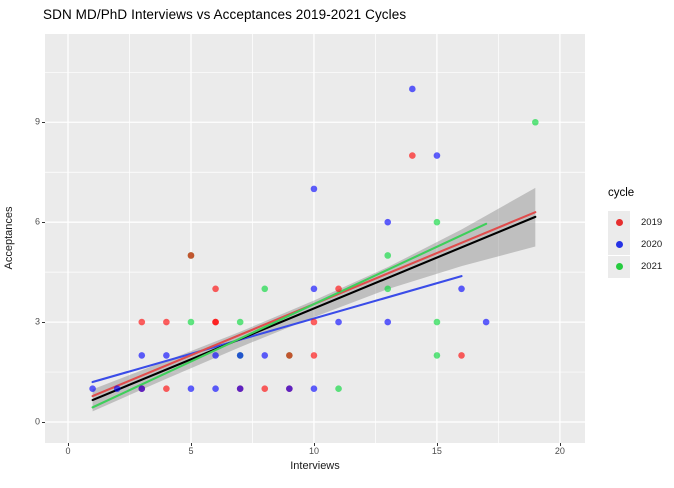  What do you see at coordinates (277, 329) in the screenshot?
I see `regression-line-2020` at bounding box center [277, 329].